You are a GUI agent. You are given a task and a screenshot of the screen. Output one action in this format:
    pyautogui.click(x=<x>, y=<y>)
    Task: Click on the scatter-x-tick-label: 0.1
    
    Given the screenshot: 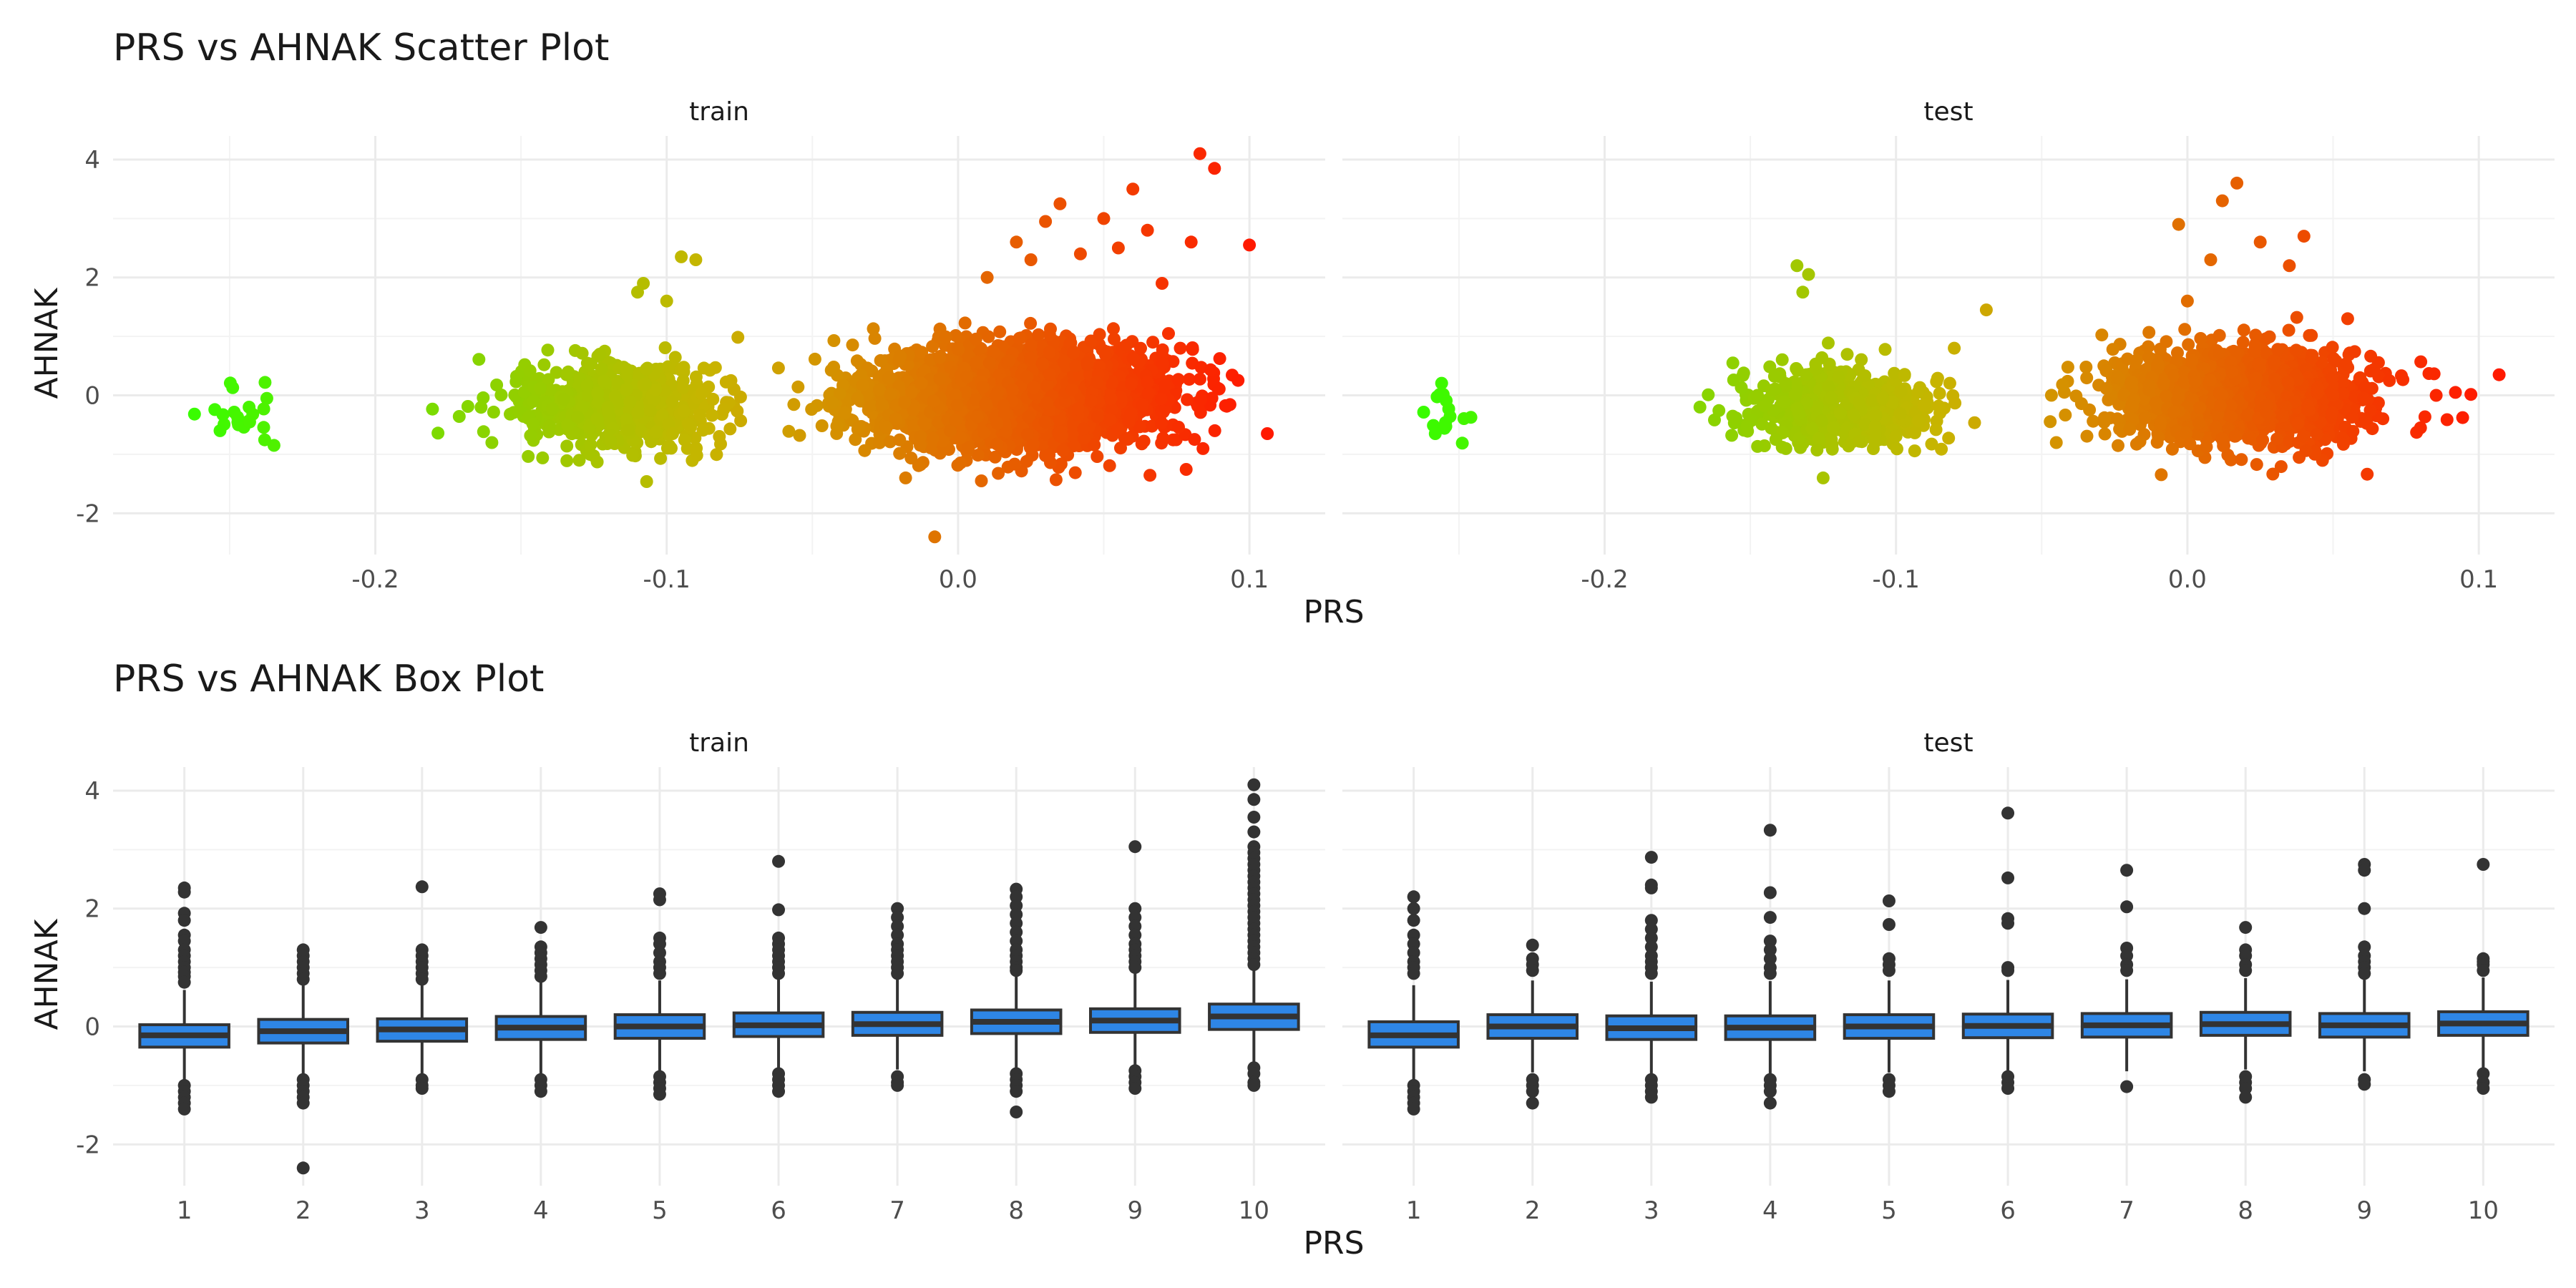 What is the action you would take?
    pyautogui.click(x=1249, y=579)
    